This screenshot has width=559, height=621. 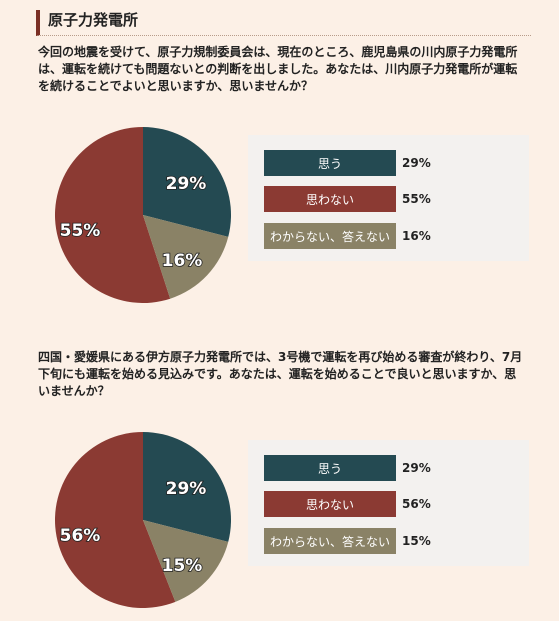 I want to click on legend-row: 思わない 55%, so click(x=347, y=199).